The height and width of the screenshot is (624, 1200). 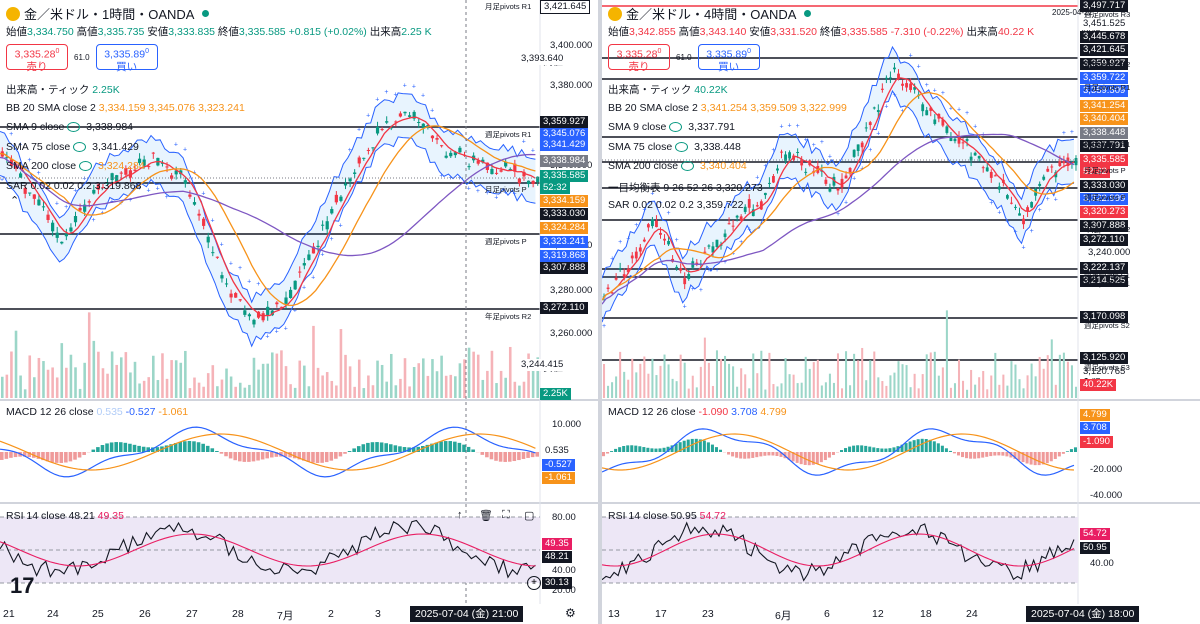 I want to click on maximize-icon: ⛶, so click(x=506, y=515).